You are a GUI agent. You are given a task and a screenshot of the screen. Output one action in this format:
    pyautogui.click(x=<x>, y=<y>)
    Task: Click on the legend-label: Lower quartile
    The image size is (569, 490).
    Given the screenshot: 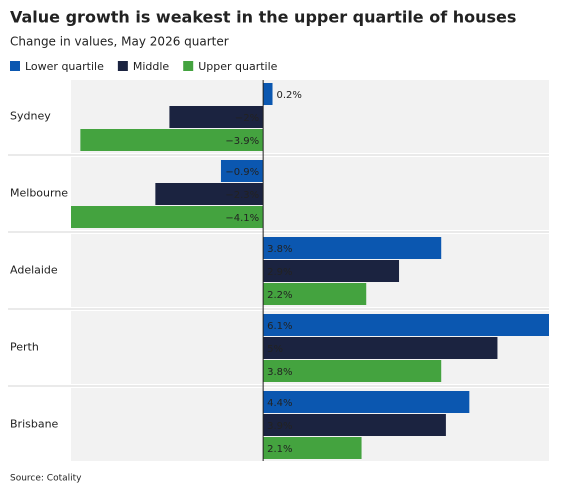 What is the action you would take?
    pyautogui.click(x=64, y=66)
    